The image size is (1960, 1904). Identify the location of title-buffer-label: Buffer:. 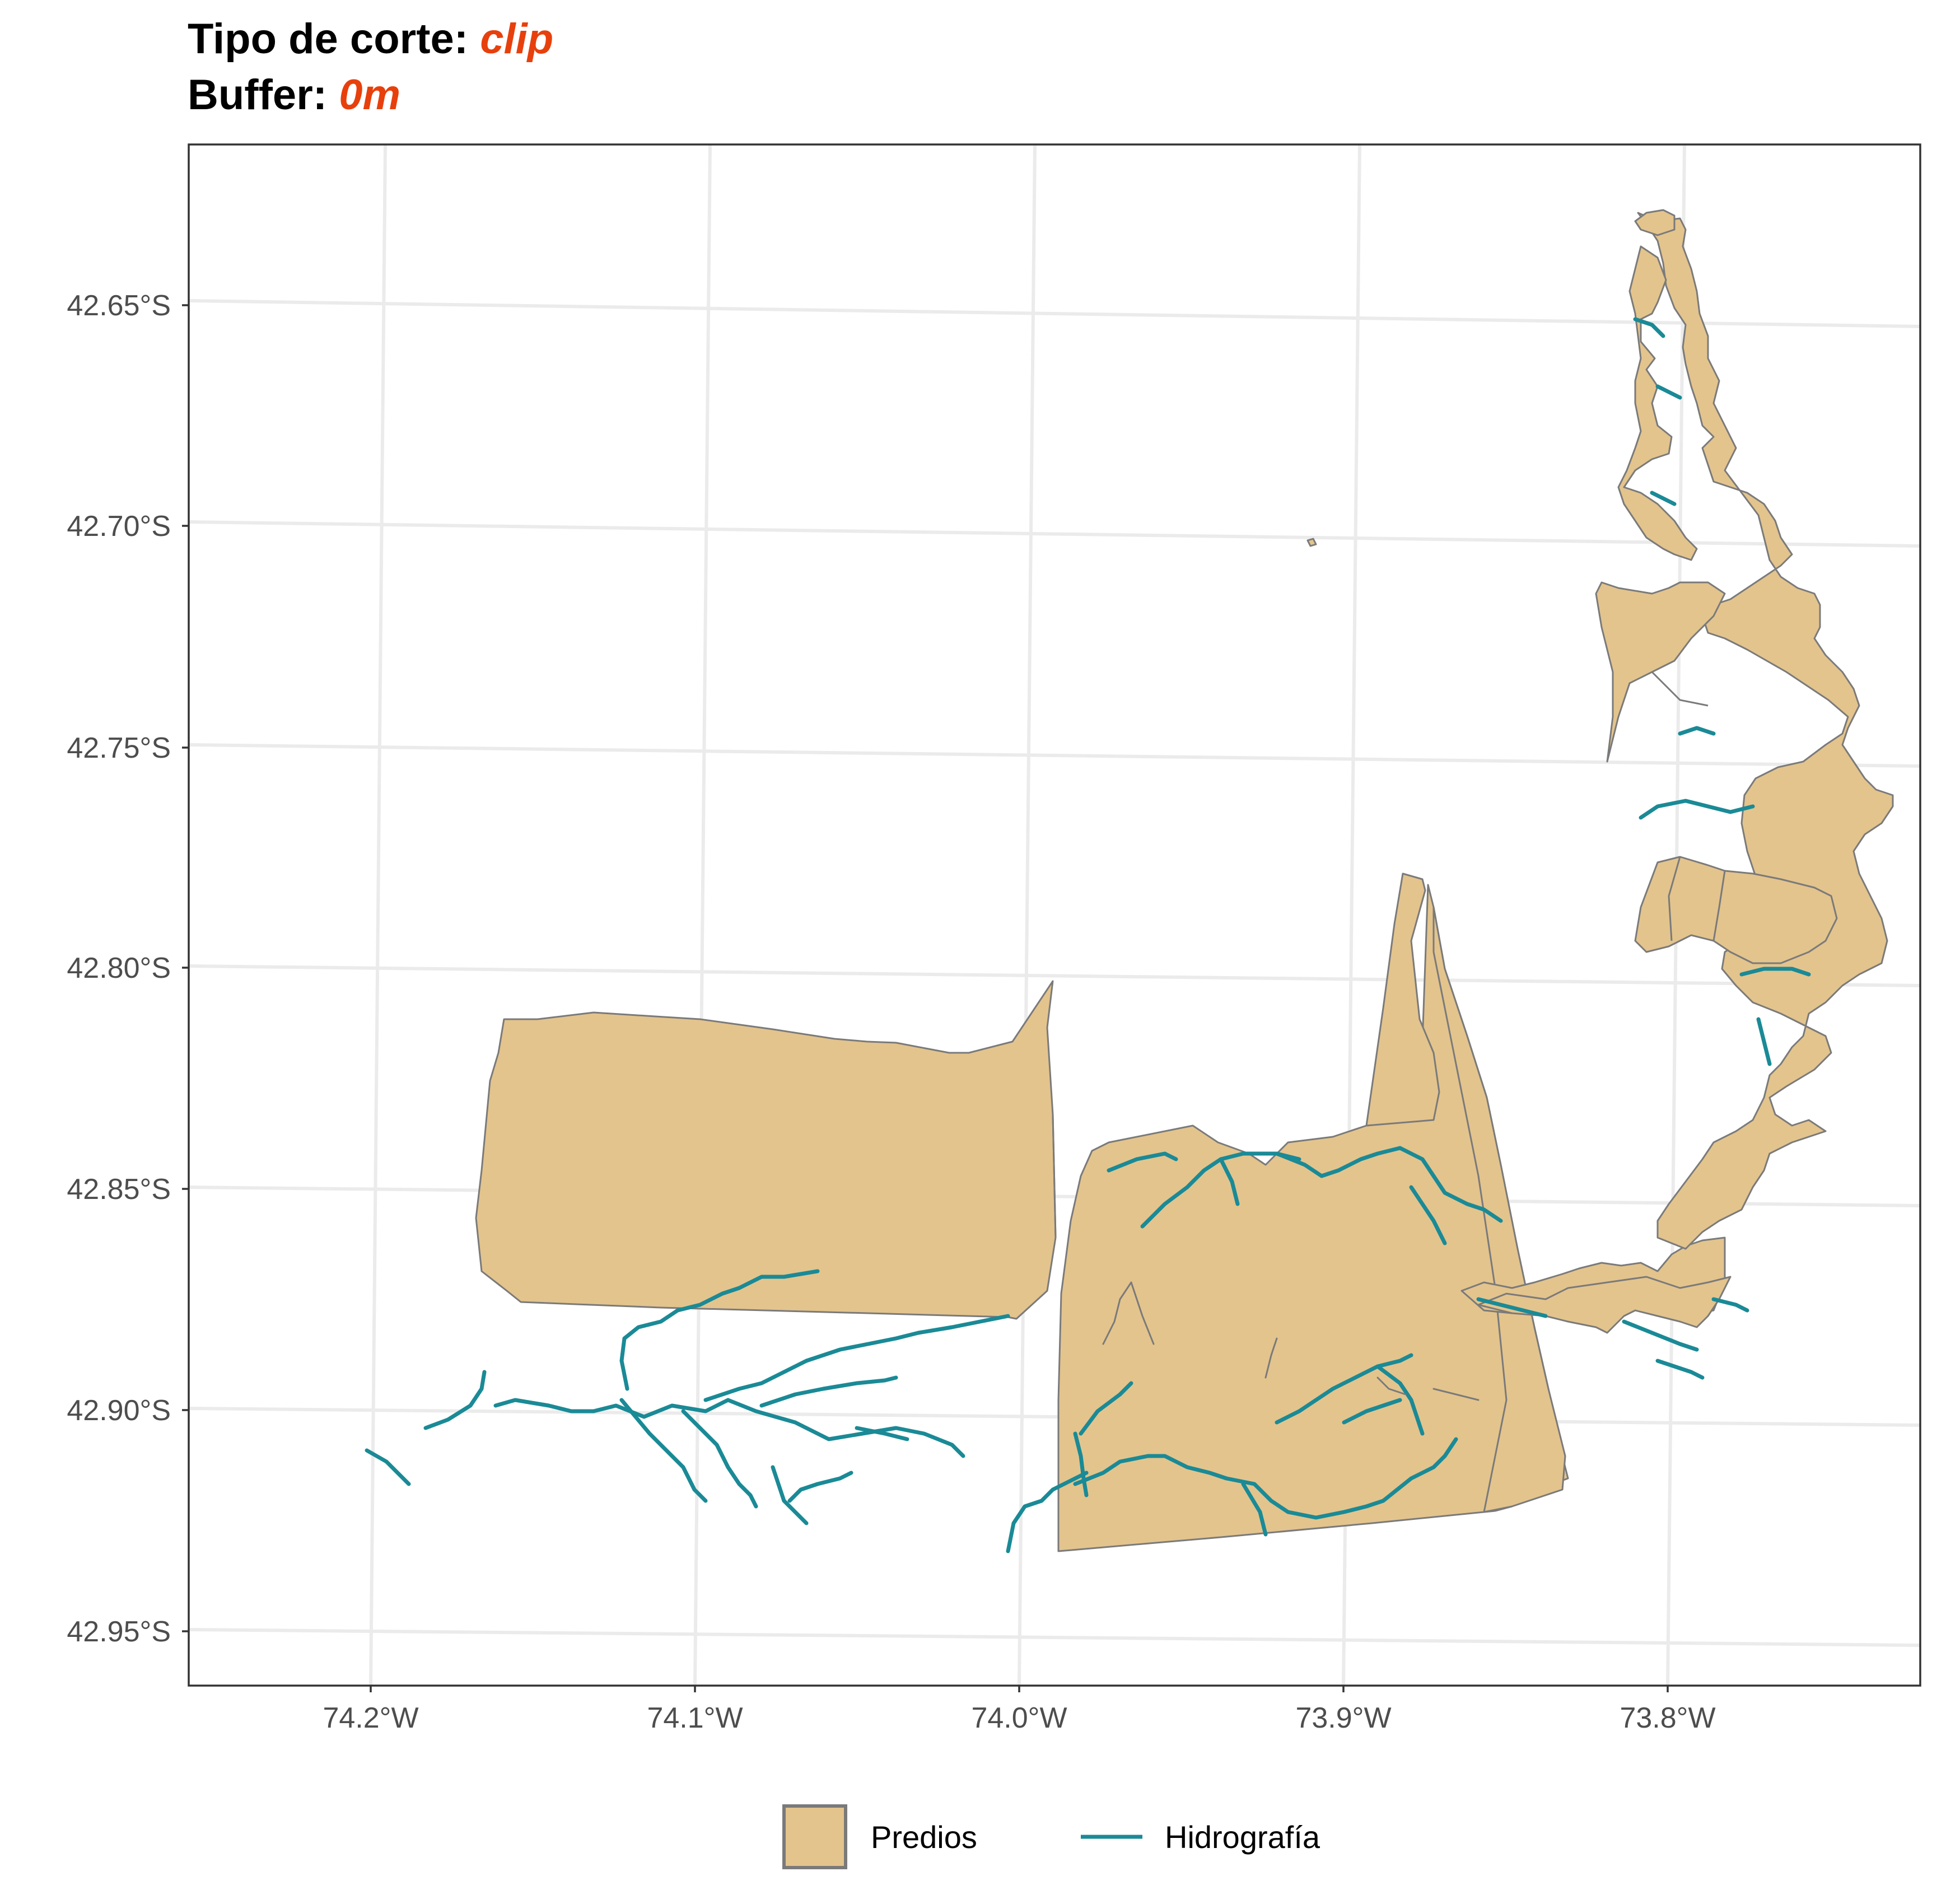
(264, 95).